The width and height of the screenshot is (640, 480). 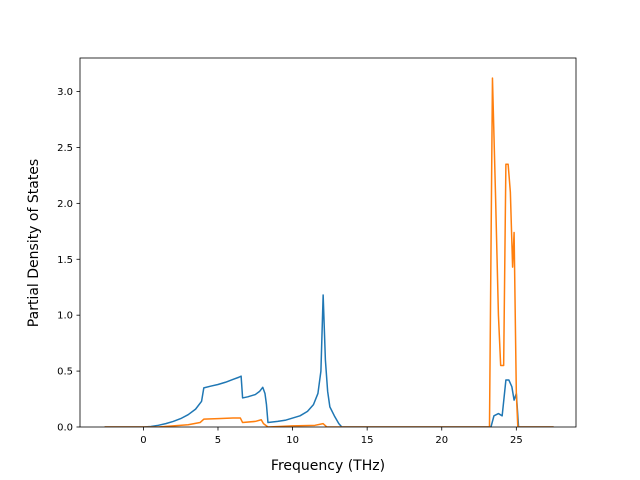 I want to click on y-tick-label: 2.0, so click(x=65, y=204).